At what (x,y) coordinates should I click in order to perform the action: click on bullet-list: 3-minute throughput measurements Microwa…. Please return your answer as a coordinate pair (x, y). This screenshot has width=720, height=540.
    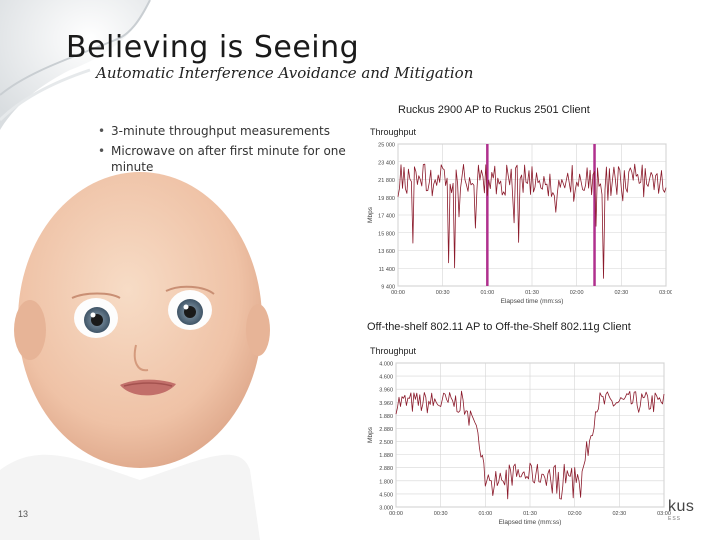
    Looking at the image, I should click on (228, 151).